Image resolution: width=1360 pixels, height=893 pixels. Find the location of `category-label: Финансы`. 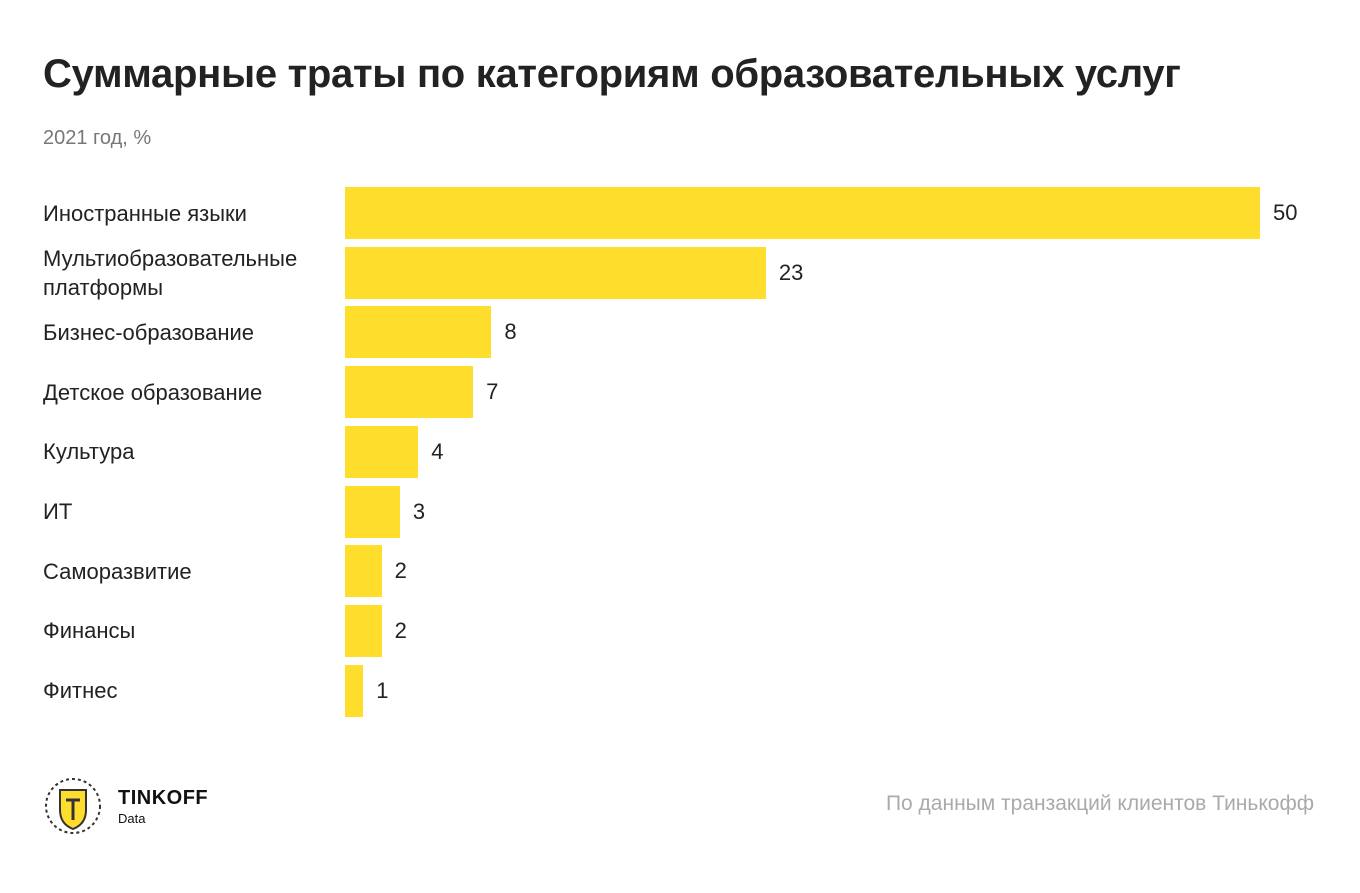

category-label: Финансы is located at coordinates (89, 631).